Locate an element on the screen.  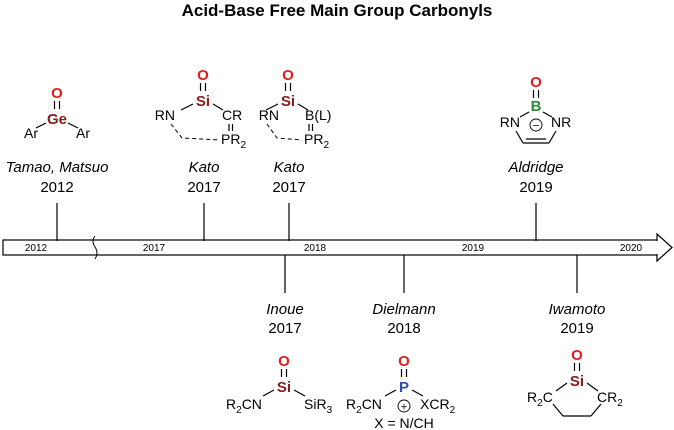
entry-year: 2012 is located at coordinates (56, 187).